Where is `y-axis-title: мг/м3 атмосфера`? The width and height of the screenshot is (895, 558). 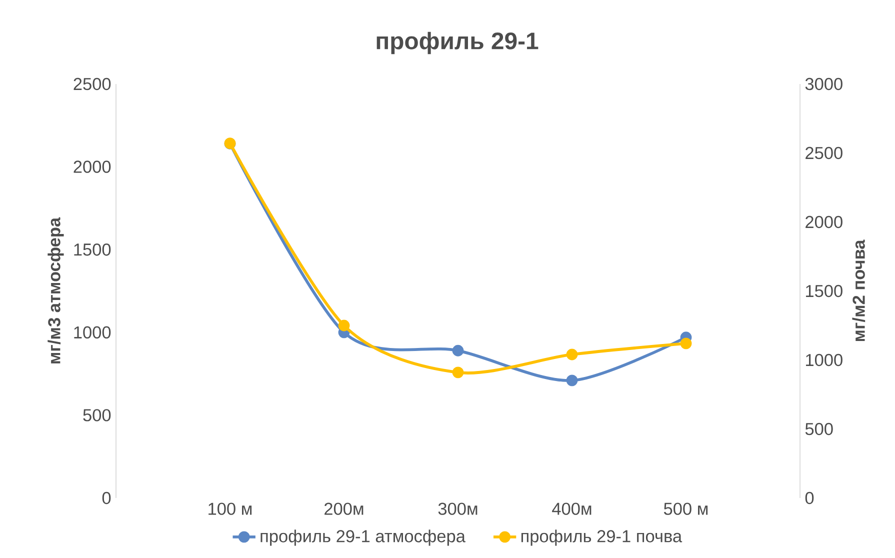 y-axis-title: мг/м3 атмосфера is located at coordinates (56, 290).